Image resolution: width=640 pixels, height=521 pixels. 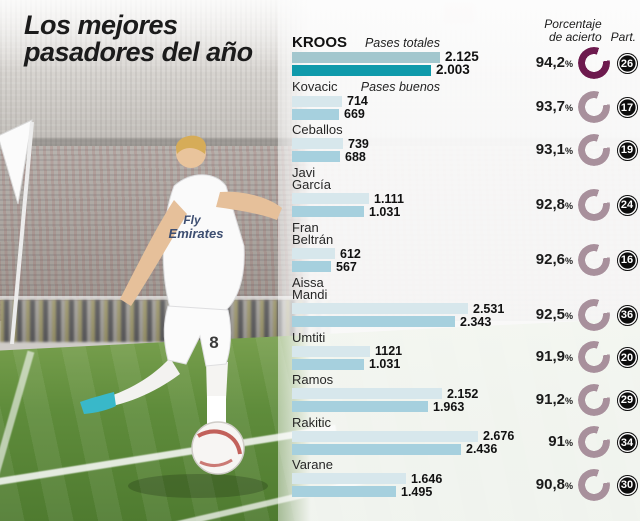 What do you see at coordinates (627, 315) in the screenshot?
I see `participations-badge: 36` at bounding box center [627, 315].